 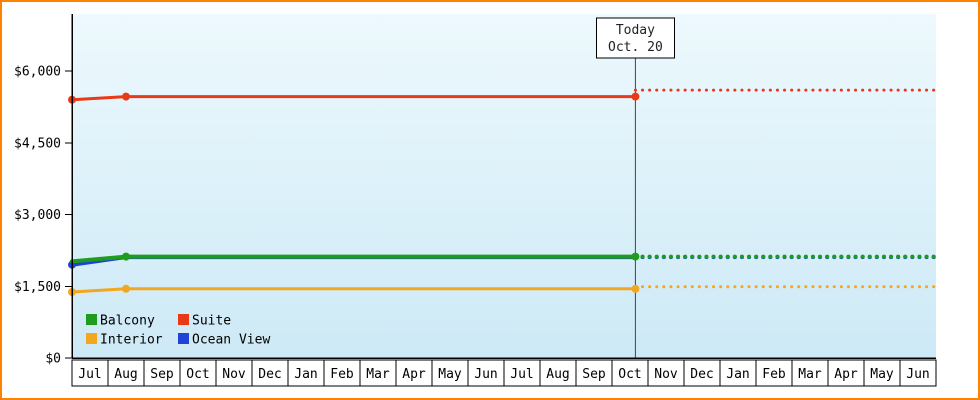 What do you see at coordinates (131, 340) in the screenshot?
I see `legend-label-interior: Interior` at bounding box center [131, 340].